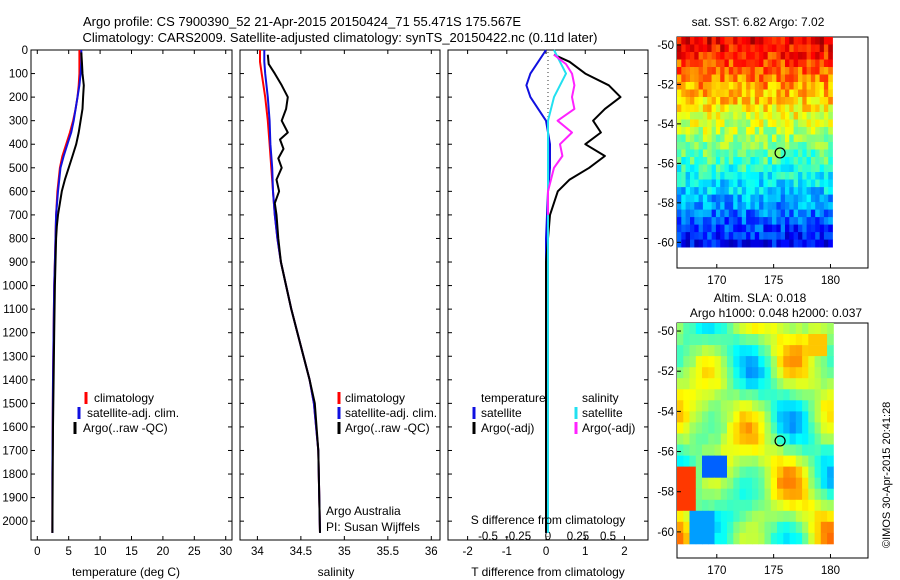 This screenshot has height=580, width=900. What do you see at coordinates (665, 164) in the screenshot?
I see `map-y-tick-label: -56` at bounding box center [665, 164].